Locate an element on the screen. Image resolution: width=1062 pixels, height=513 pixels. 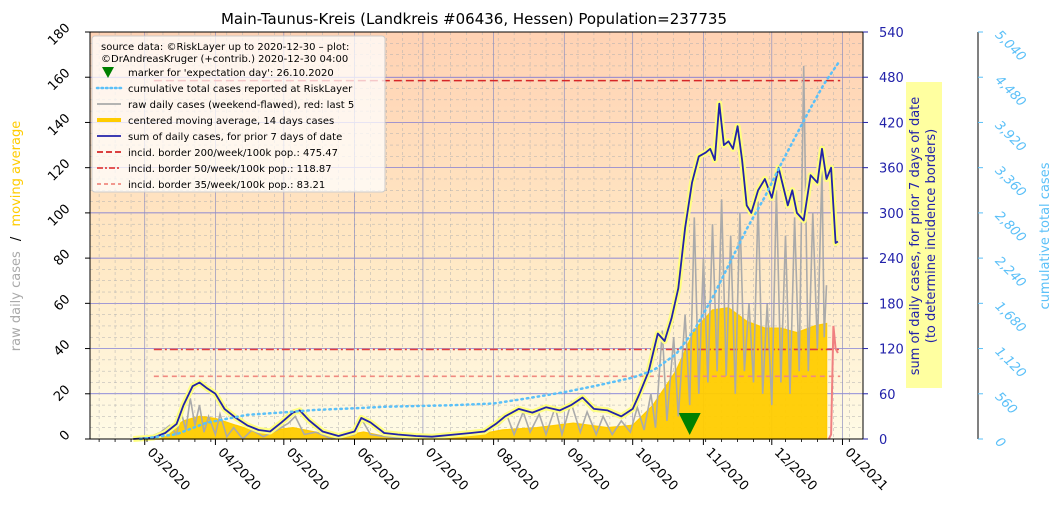
left-y-tick-label: 0 is located at coordinates (65, 436).